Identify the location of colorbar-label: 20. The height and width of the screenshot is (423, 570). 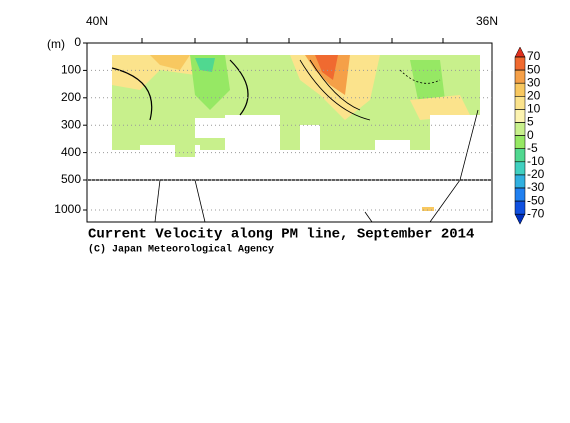
(534, 95).